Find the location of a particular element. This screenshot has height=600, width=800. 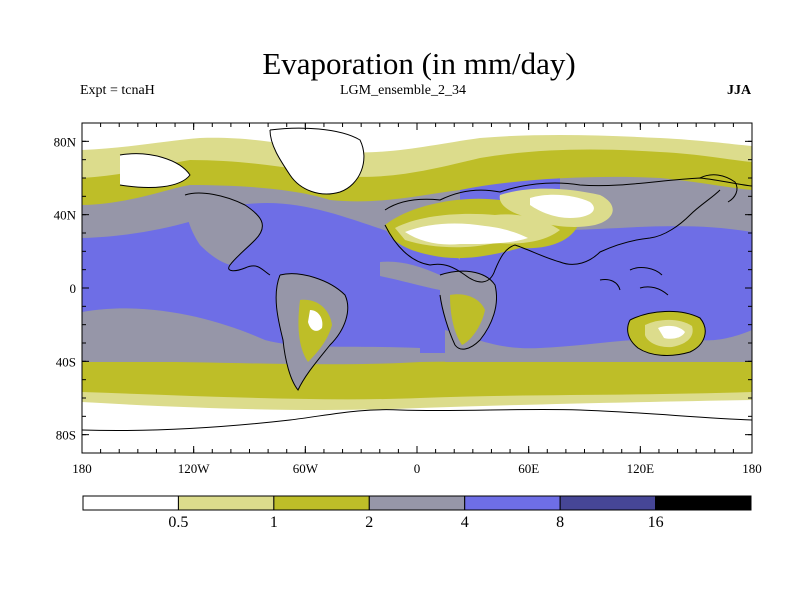

central-asia-white is located at coordinates (562, 206).